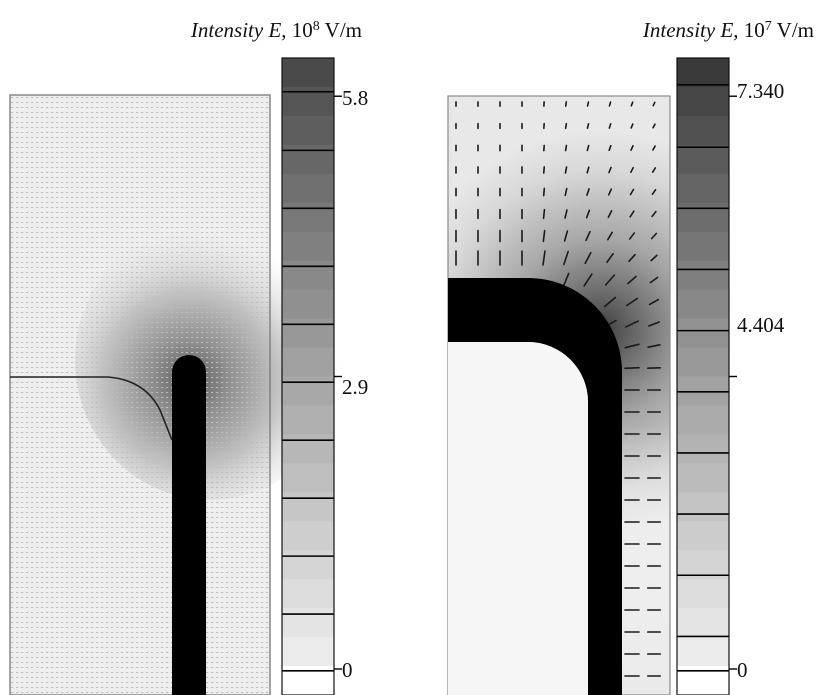  I want to click on right-electrode, so click(535, 486).